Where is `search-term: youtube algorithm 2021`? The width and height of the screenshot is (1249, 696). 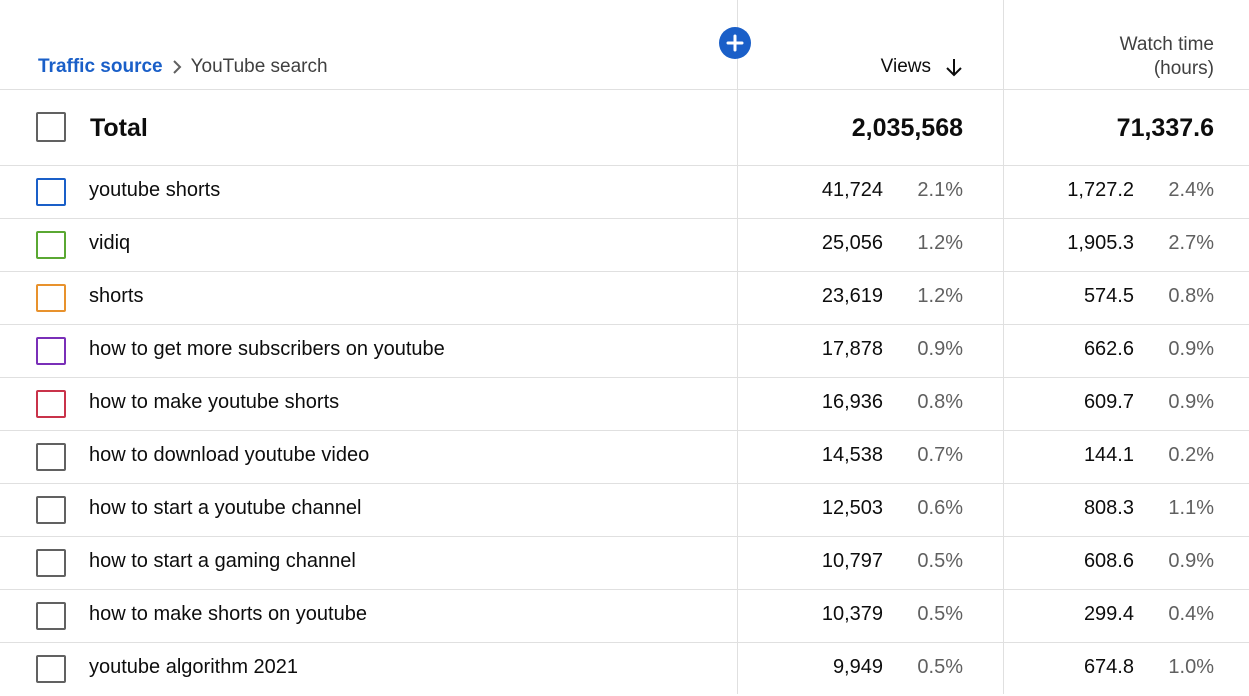
search-term: youtube algorithm 2021 is located at coordinates (194, 667).